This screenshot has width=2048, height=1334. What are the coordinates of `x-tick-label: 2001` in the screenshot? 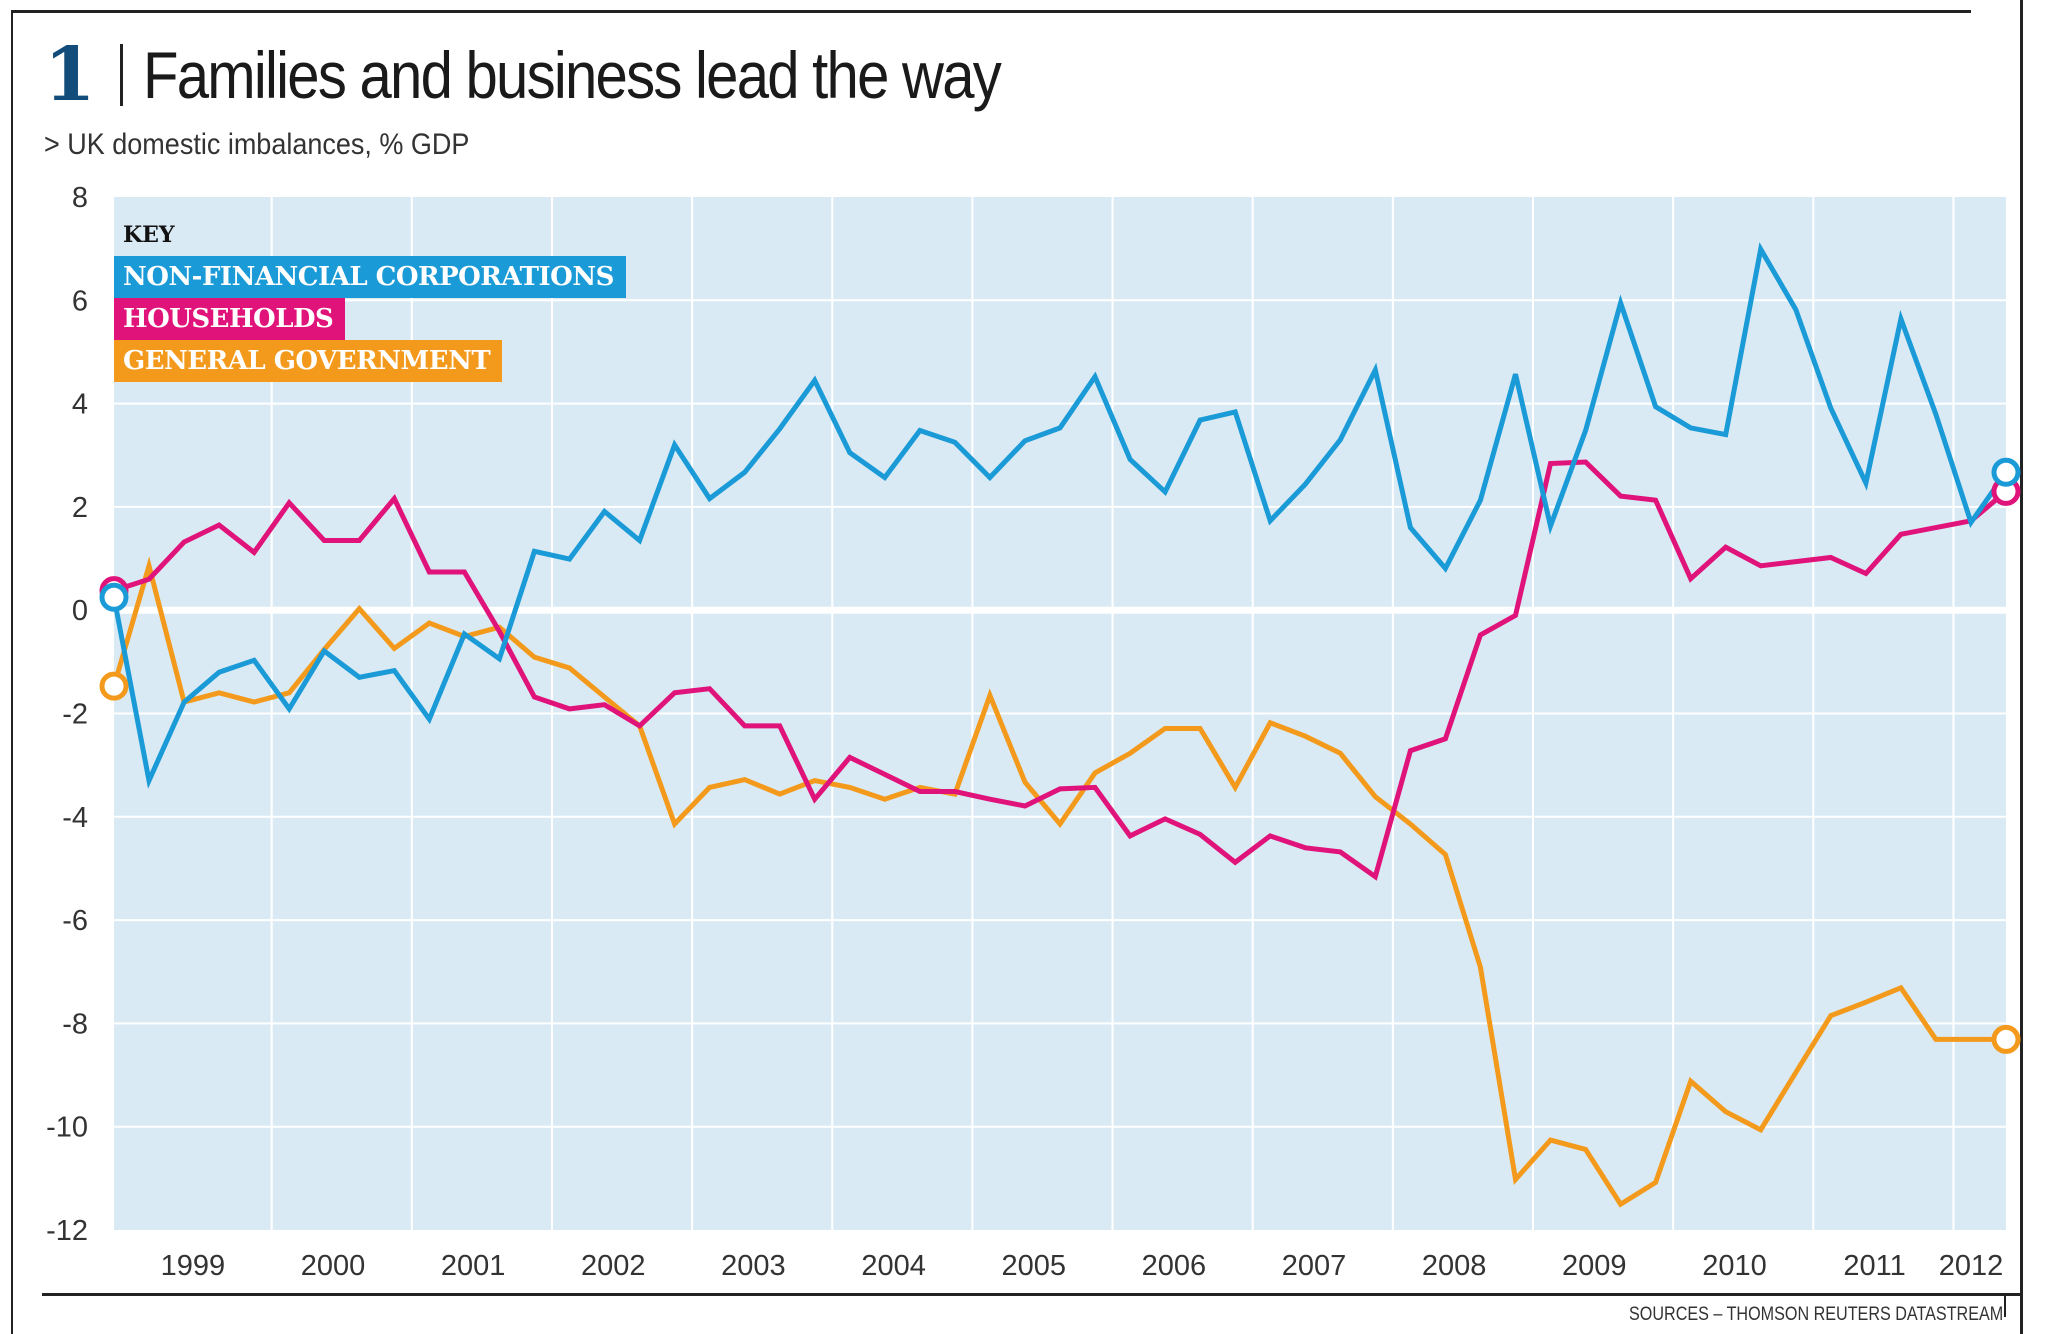 It's located at (473, 1266).